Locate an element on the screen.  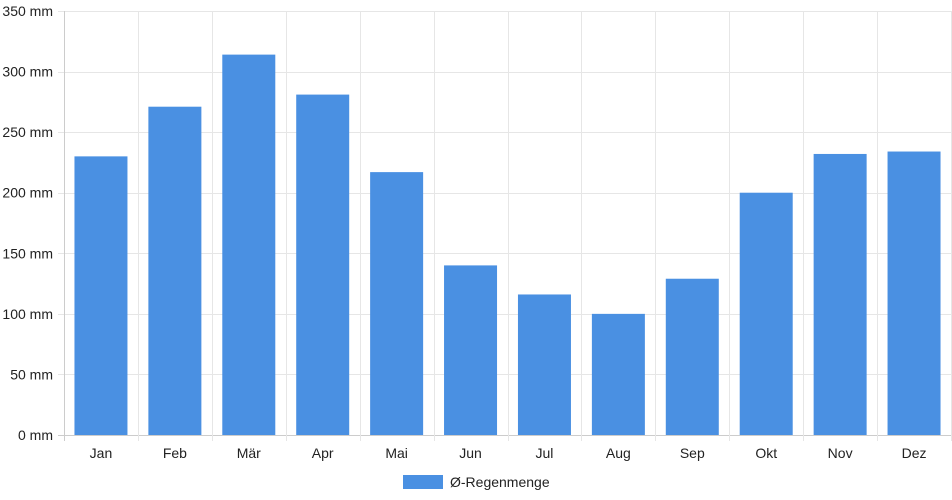
bar-mär is located at coordinates (249, 245).